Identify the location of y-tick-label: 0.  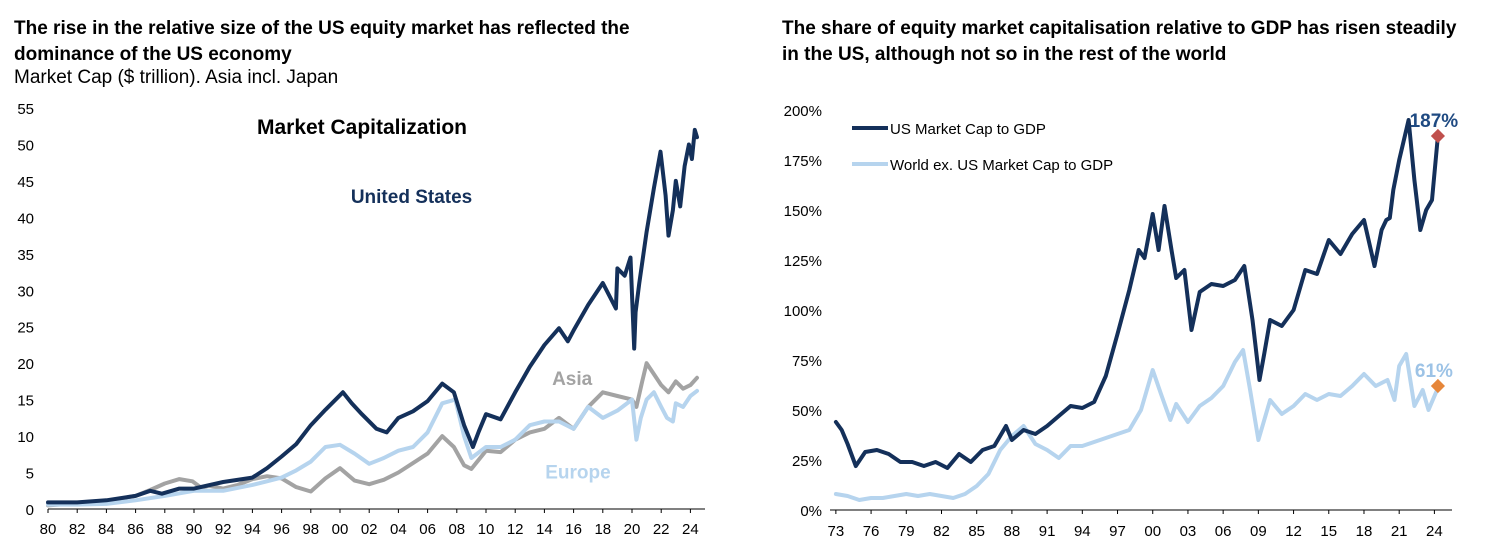
(30, 510).